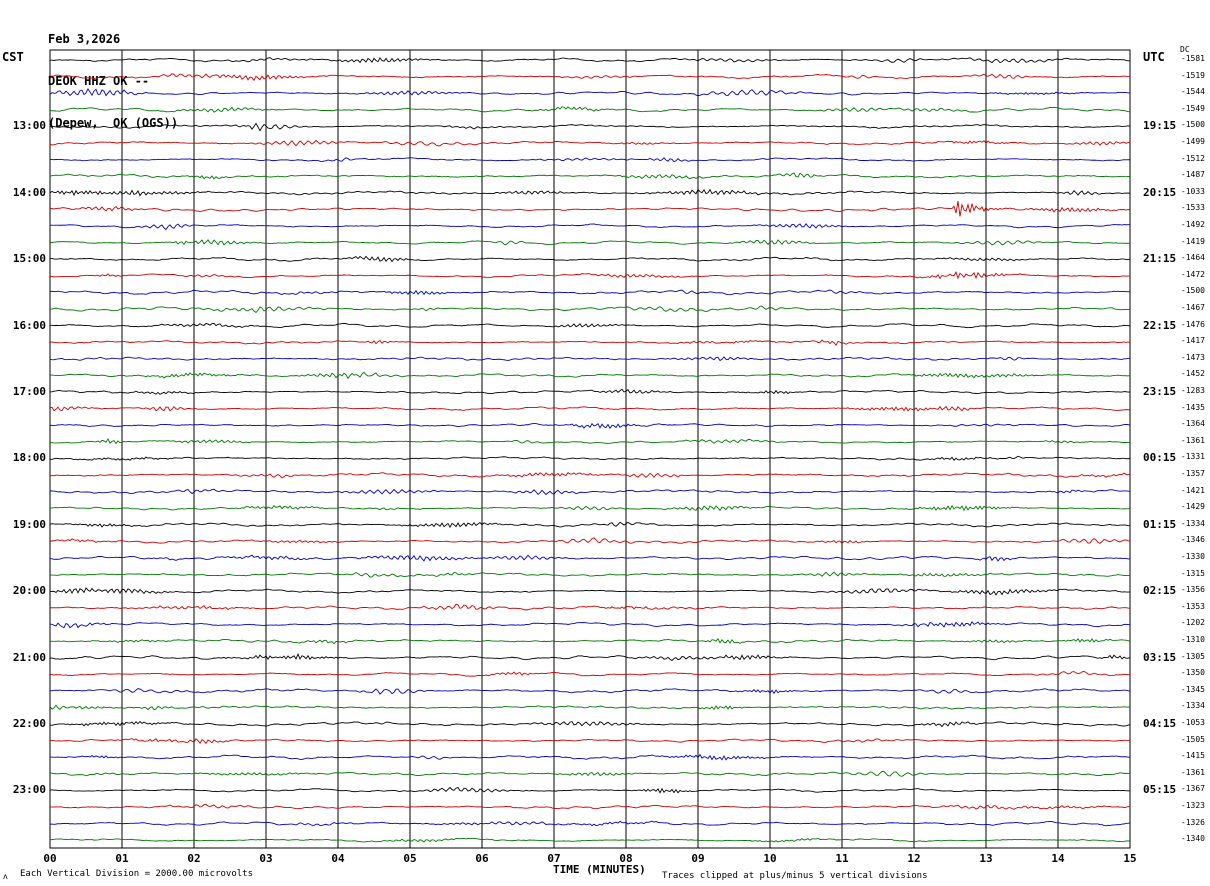  I want to click on dc-value: -1487, so click(1192, 175).